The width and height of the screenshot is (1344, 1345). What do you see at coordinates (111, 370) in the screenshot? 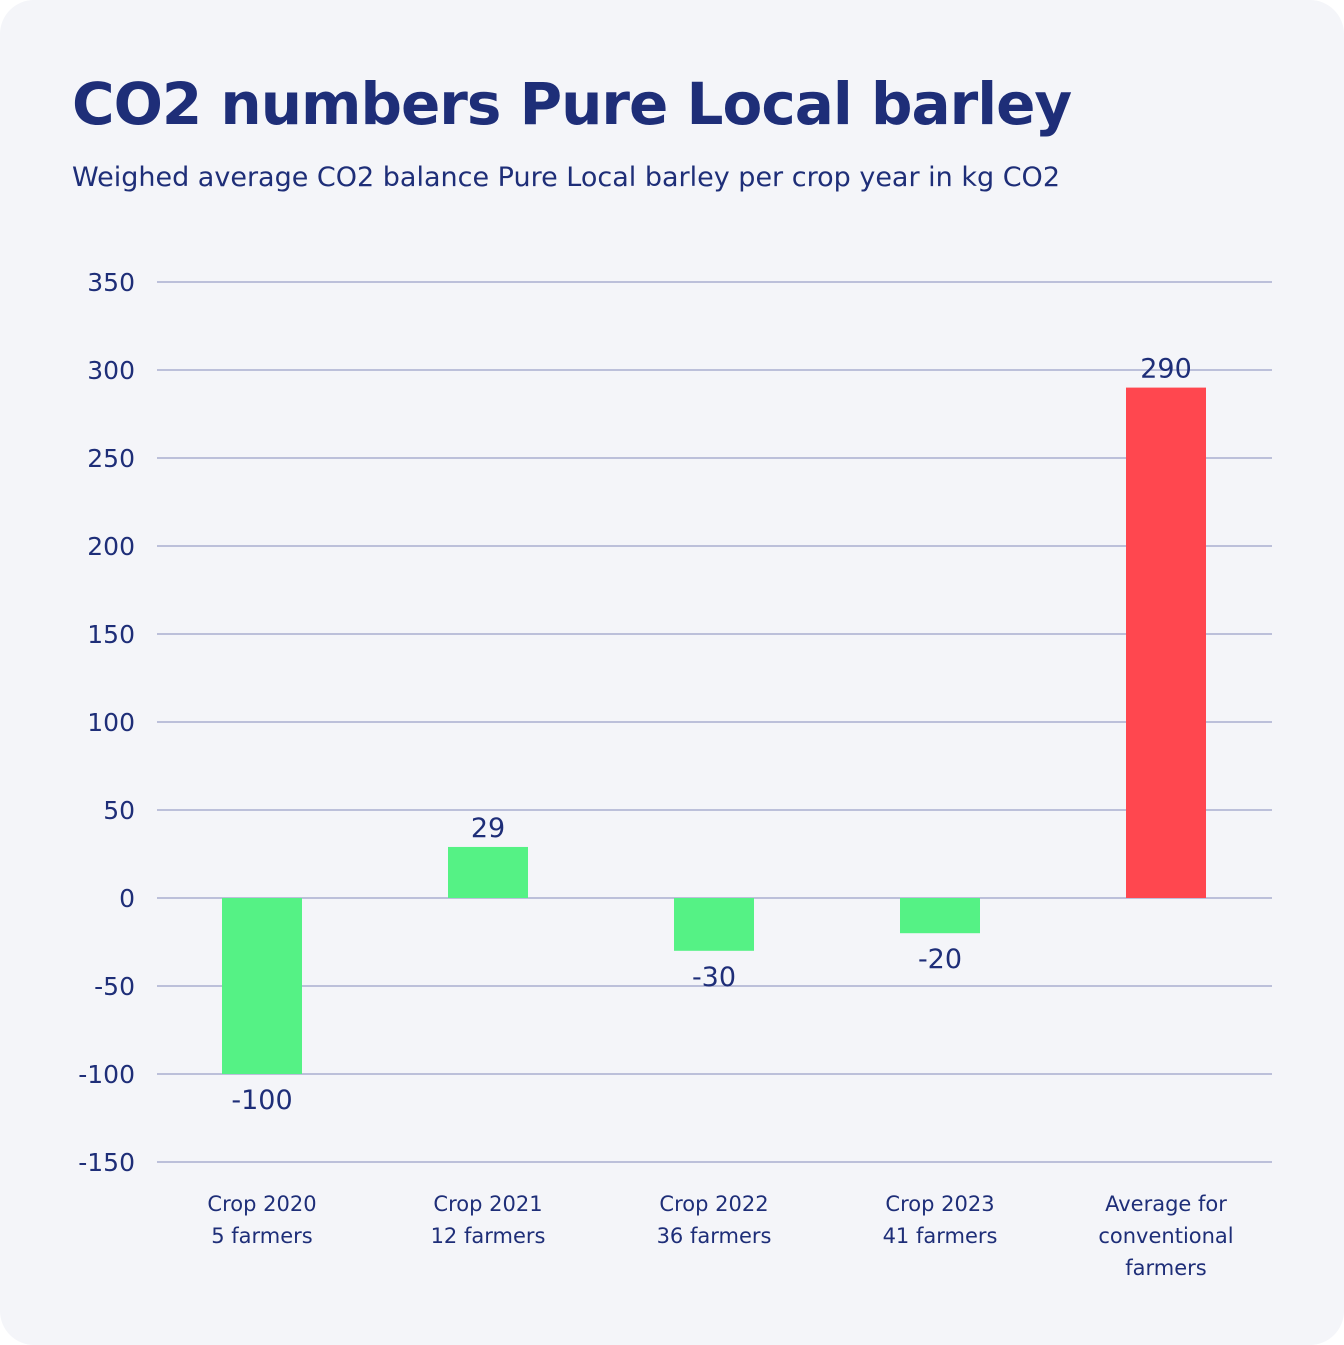
I see `y-tick-label: 300` at bounding box center [111, 370].